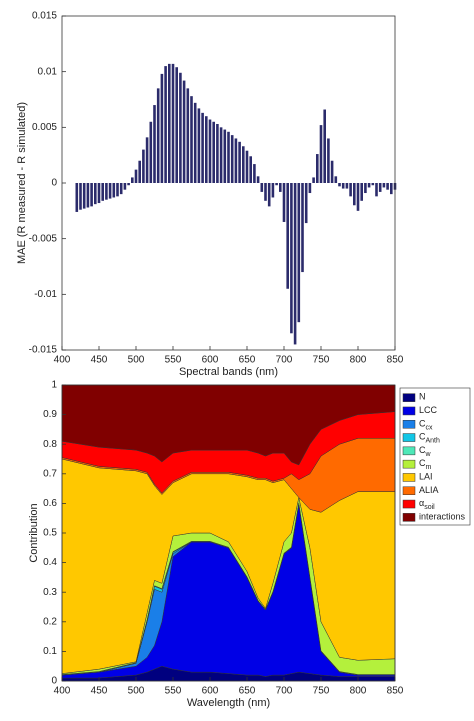 This screenshot has height=721, width=474. I want to click on legend-name: C, so click(422, 464).